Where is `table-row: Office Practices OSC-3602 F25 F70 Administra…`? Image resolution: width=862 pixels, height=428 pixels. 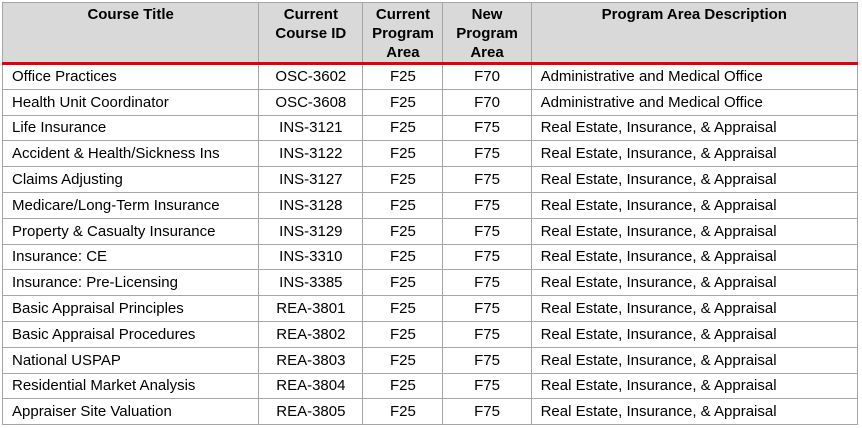 table-row: Office Practices OSC-3602 F25 F70 Administra… is located at coordinates (430, 76).